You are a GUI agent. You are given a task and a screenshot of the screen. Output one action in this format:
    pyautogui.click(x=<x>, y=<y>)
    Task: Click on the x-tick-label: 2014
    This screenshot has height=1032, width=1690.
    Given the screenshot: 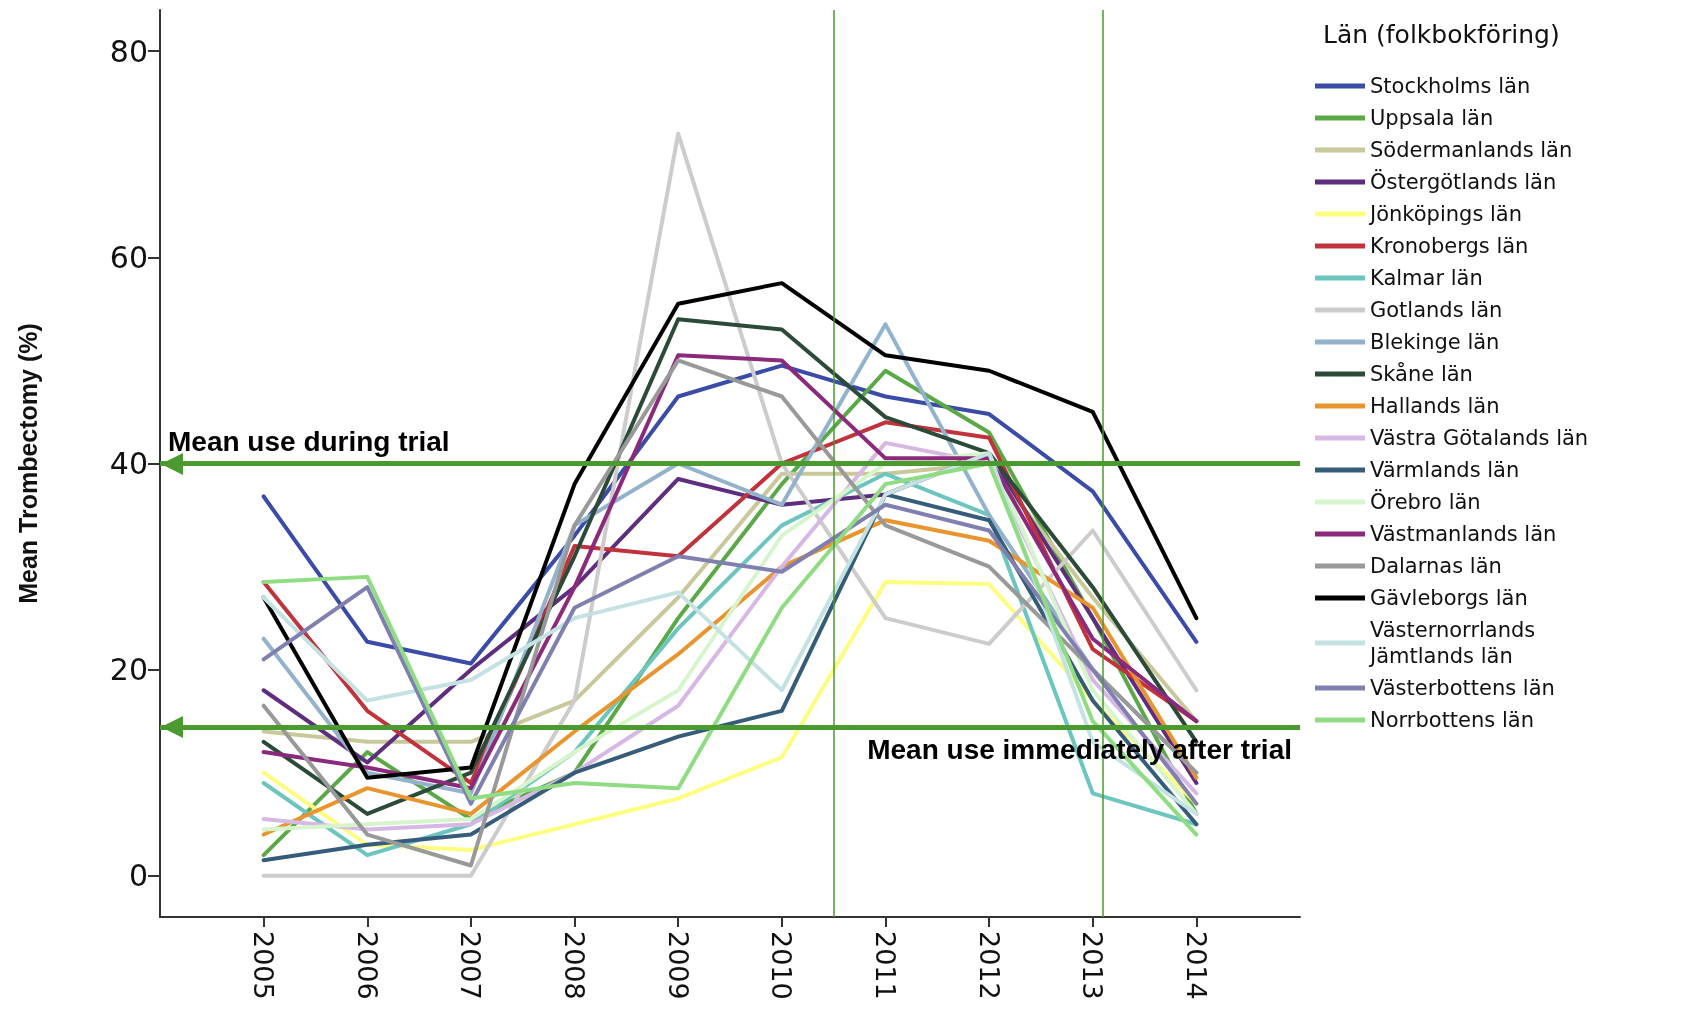 What is the action you would take?
    pyautogui.click(x=1196, y=965)
    